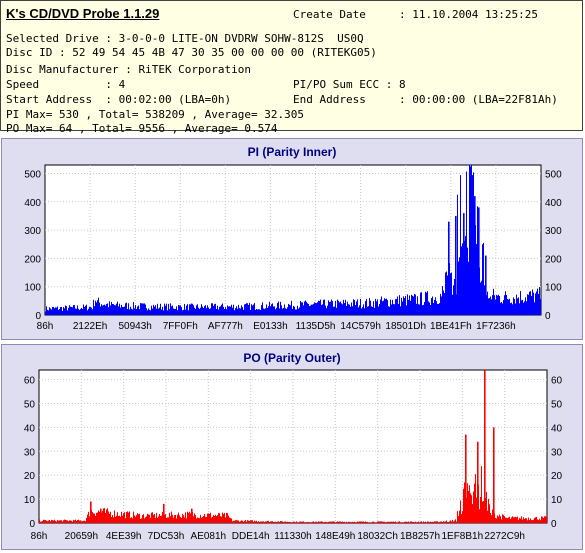 The width and height of the screenshot is (585, 553). I want to click on x-tick-label: 148E49h, so click(335, 536).